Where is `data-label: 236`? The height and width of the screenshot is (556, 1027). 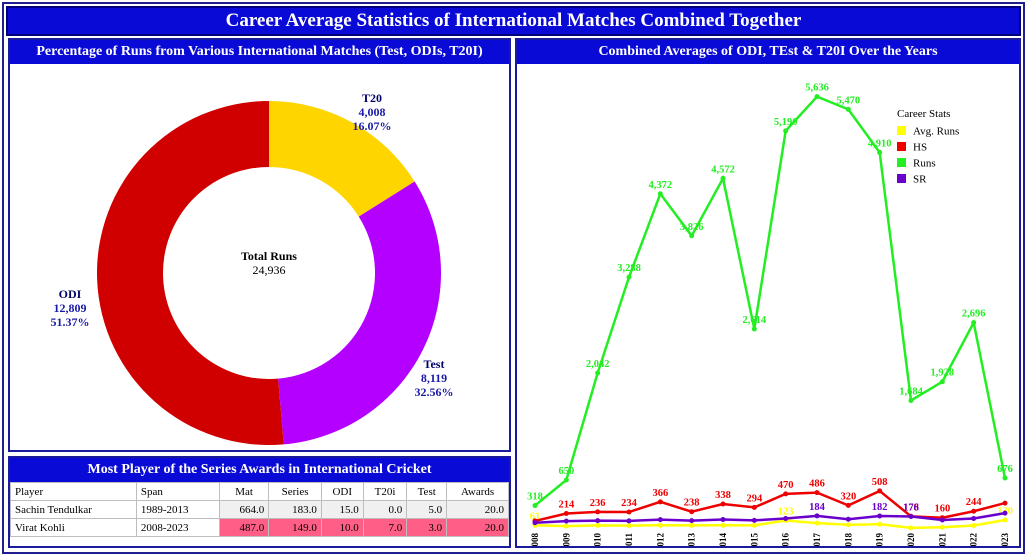
data-label: 236 is located at coordinates (598, 503).